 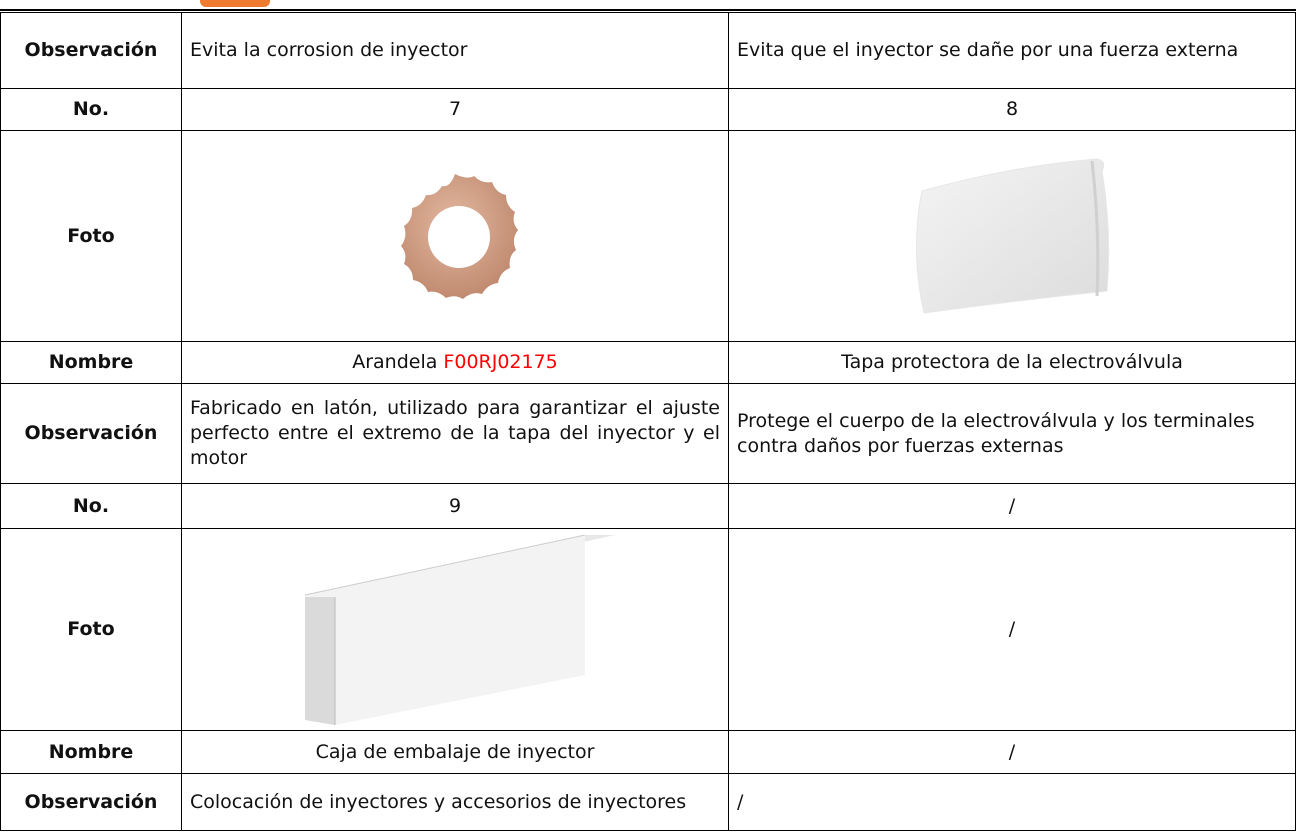 What do you see at coordinates (500, 362) in the screenshot?
I see `part-code: F00RJ02175` at bounding box center [500, 362].